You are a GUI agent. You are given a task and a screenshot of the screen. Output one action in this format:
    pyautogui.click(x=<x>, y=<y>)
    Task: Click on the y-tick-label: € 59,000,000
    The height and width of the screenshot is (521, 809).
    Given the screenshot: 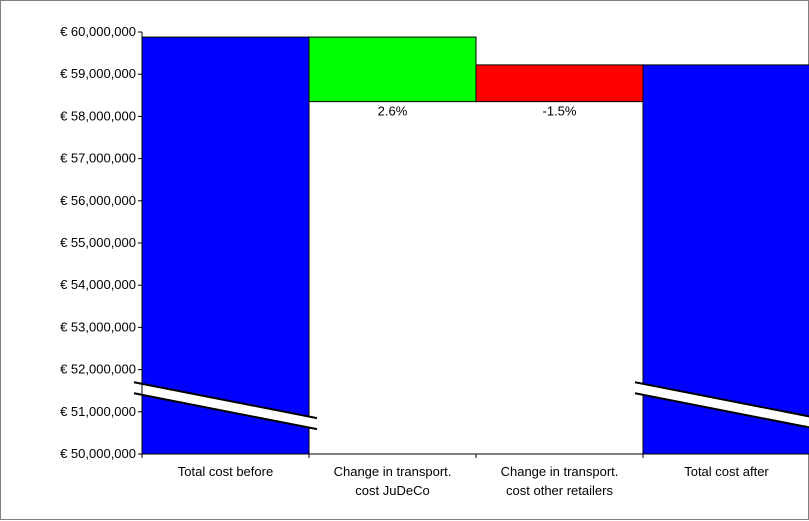 What is the action you would take?
    pyautogui.click(x=98, y=73)
    